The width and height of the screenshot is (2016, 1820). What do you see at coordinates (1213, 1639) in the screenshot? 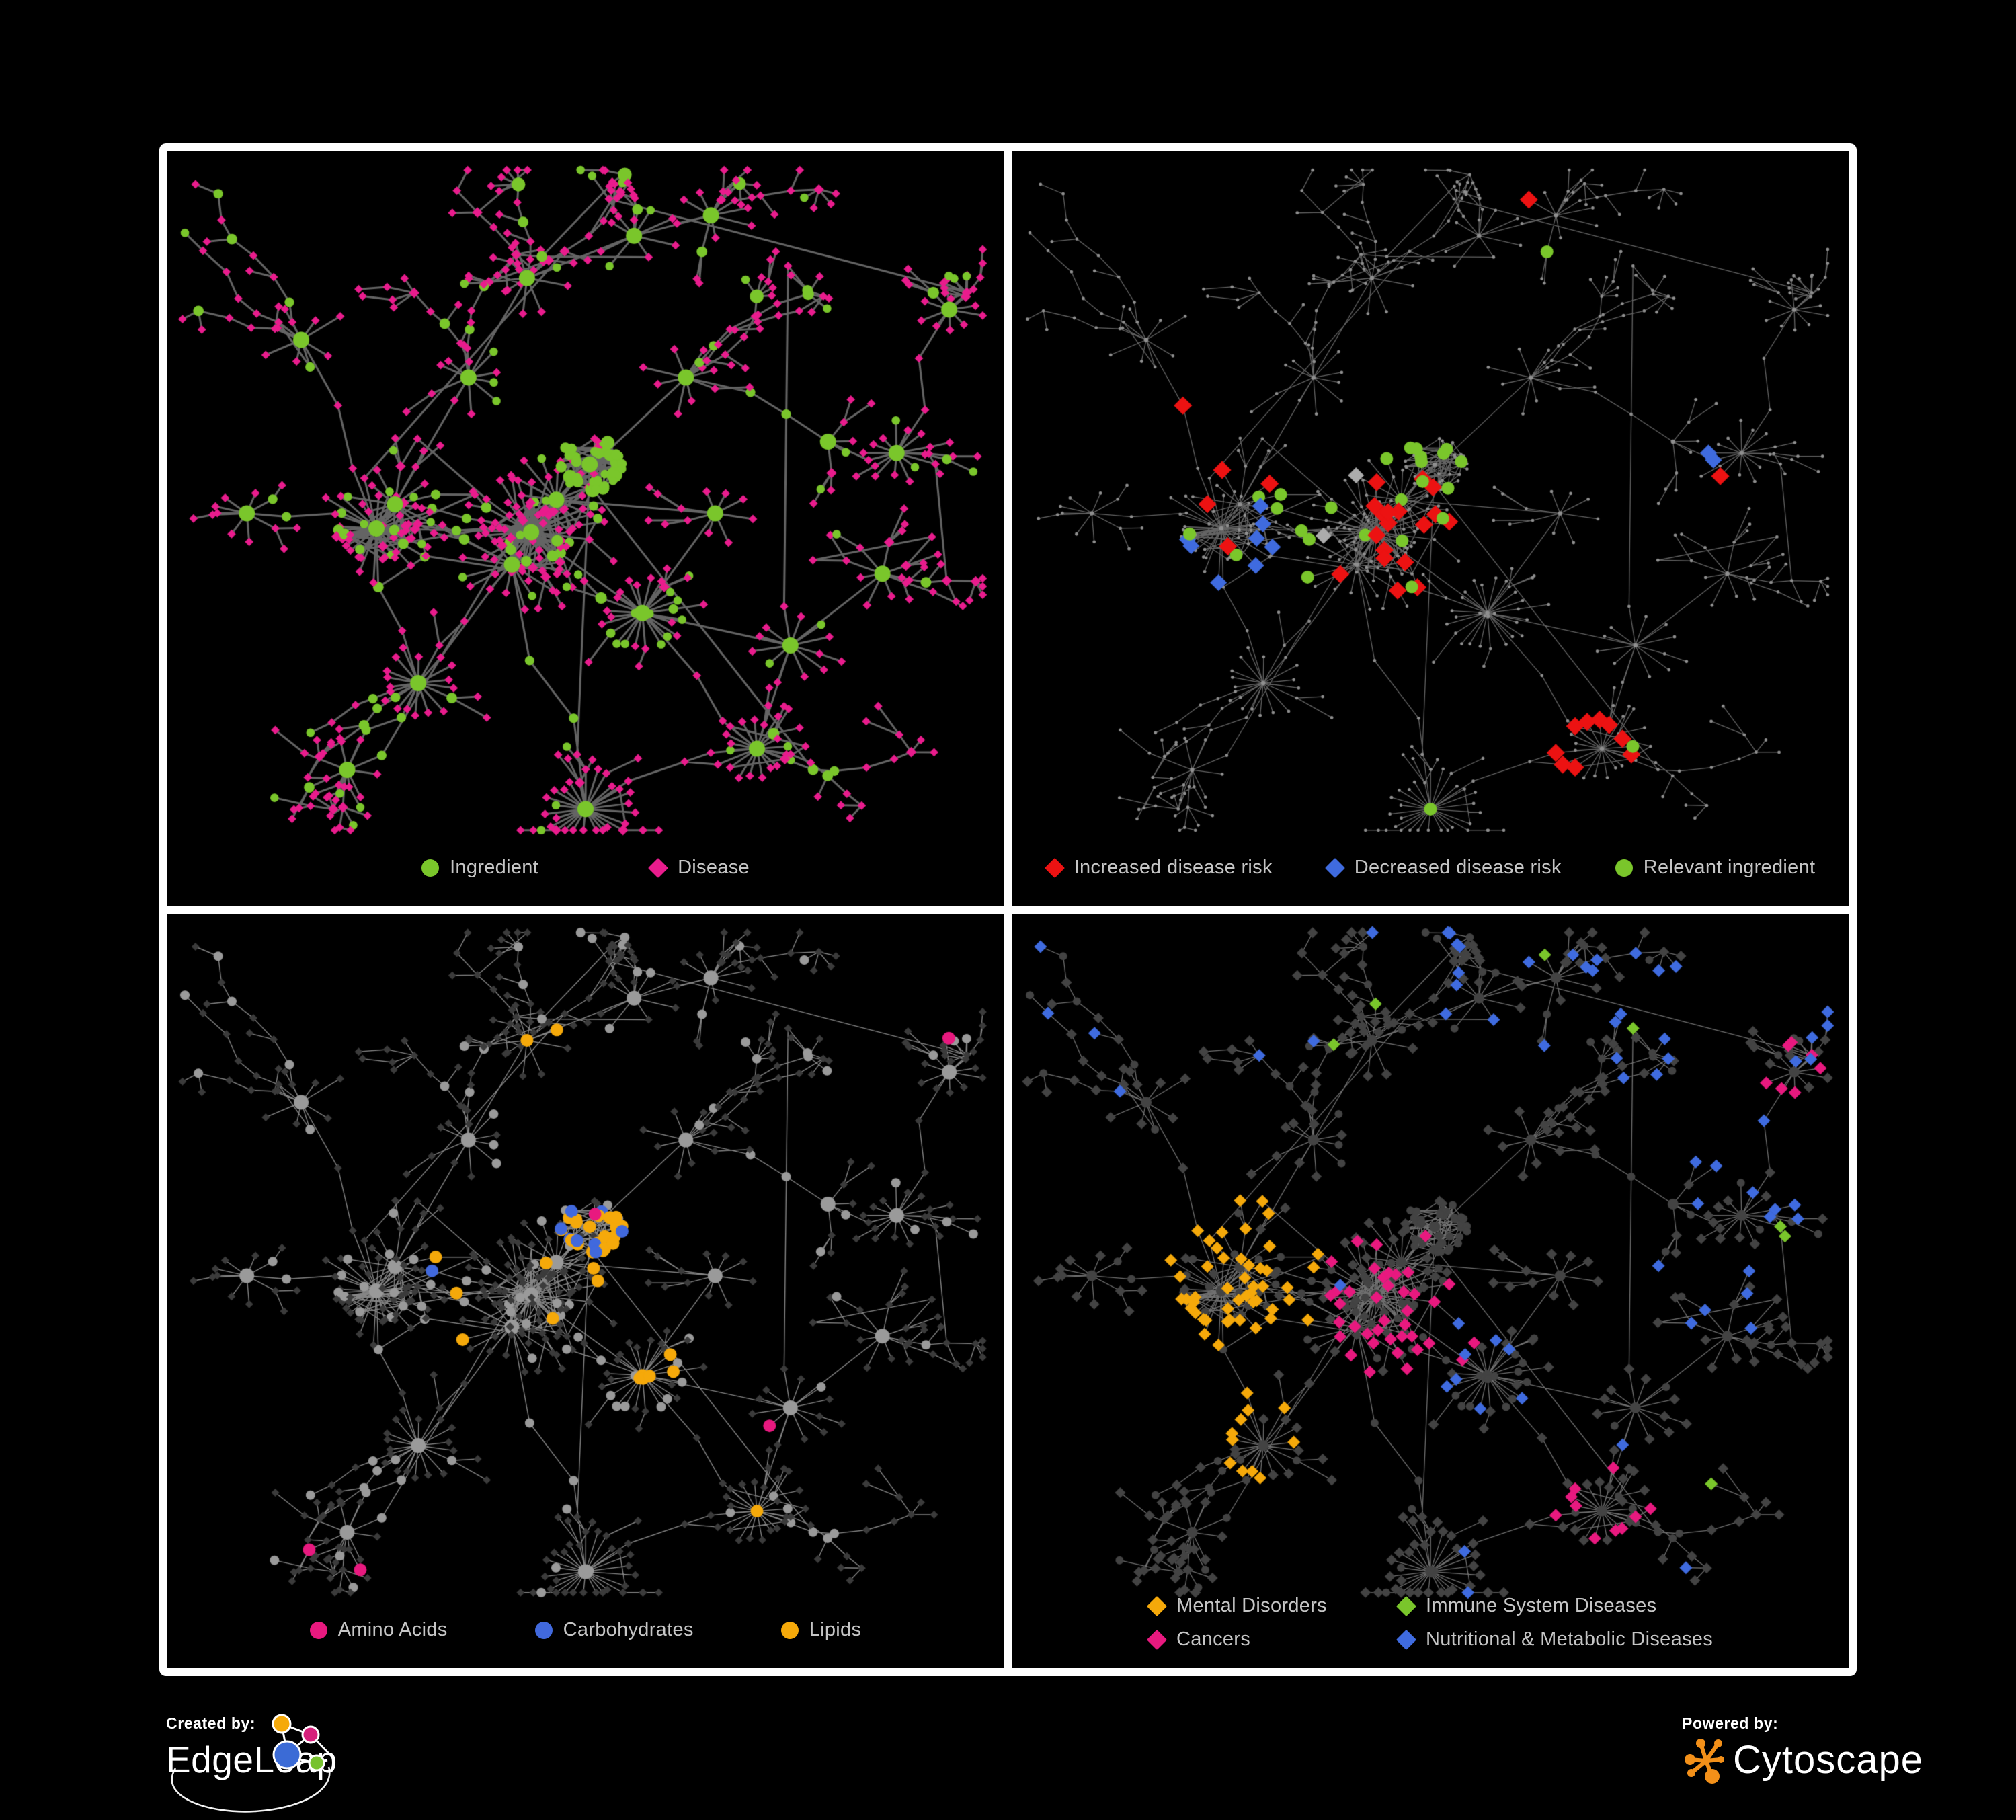
I see `legend-label: Cancers` at bounding box center [1213, 1639].